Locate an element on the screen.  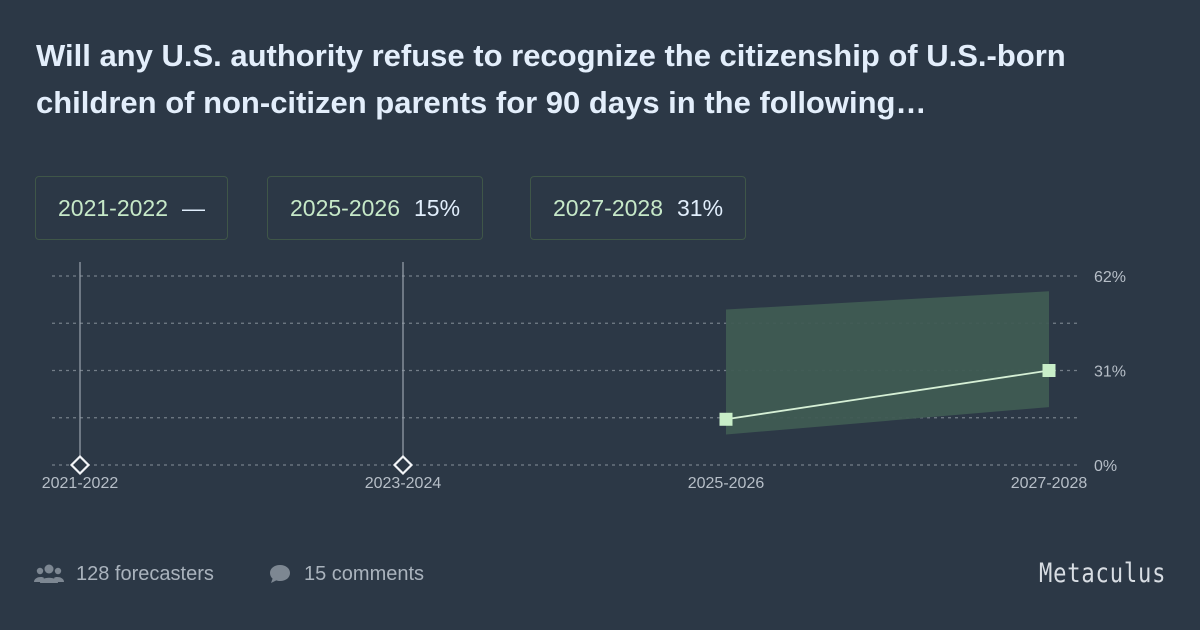
comments-count: 15 comments is located at coordinates (346, 574).